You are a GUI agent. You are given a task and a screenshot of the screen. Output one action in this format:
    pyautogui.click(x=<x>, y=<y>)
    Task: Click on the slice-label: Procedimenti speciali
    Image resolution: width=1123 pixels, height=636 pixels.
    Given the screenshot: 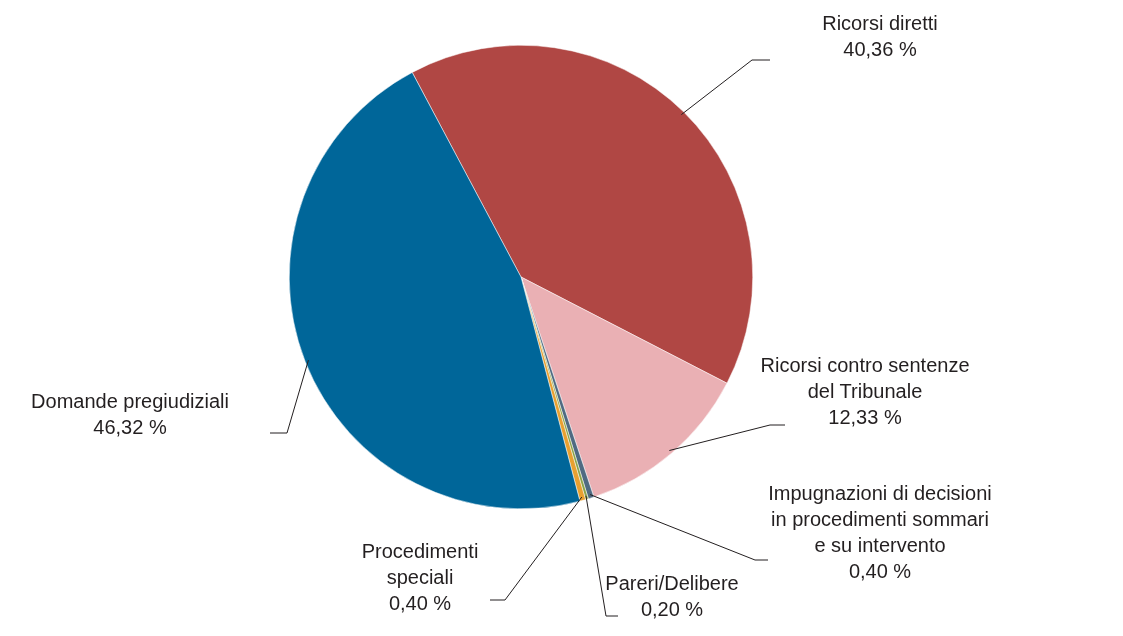 What is the action you would take?
    pyautogui.click(x=420, y=564)
    